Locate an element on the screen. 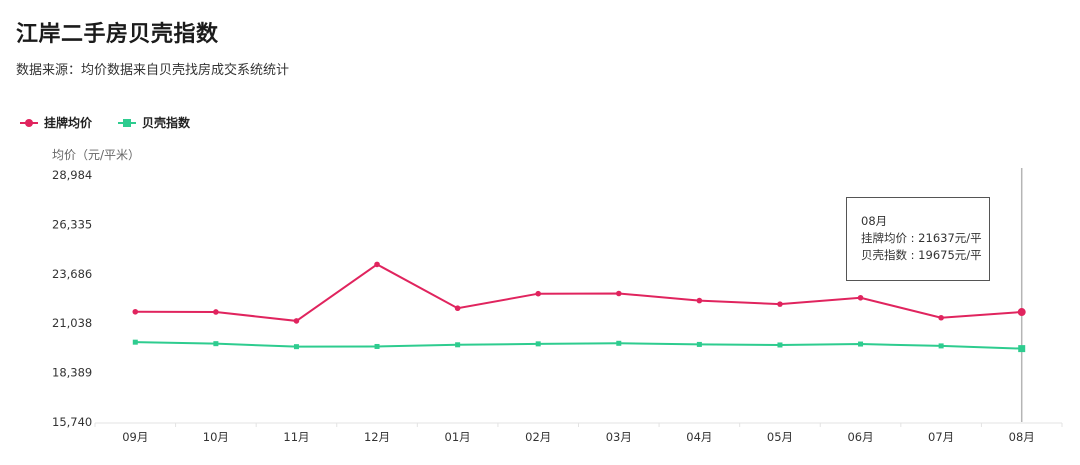 The image size is (1080, 465). chart-tooltip: 08月 挂牌均价 : 21637元/平 贝壳指数 : 19675元/平 is located at coordinates (918, 239).